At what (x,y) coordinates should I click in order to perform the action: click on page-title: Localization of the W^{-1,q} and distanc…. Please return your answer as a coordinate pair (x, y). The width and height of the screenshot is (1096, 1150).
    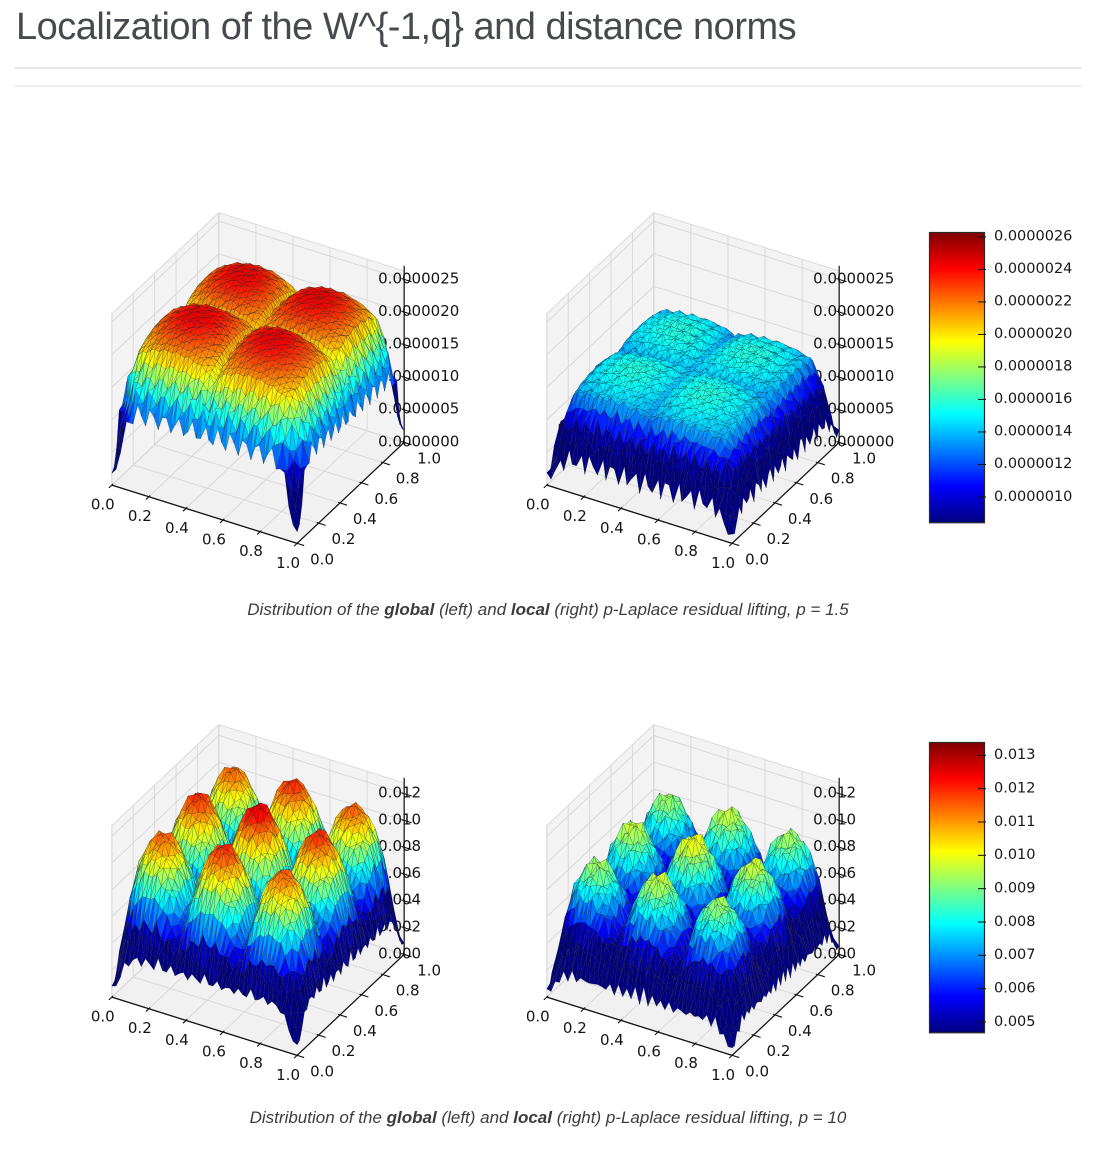
    Looking at the image, I should click on (406, 27).